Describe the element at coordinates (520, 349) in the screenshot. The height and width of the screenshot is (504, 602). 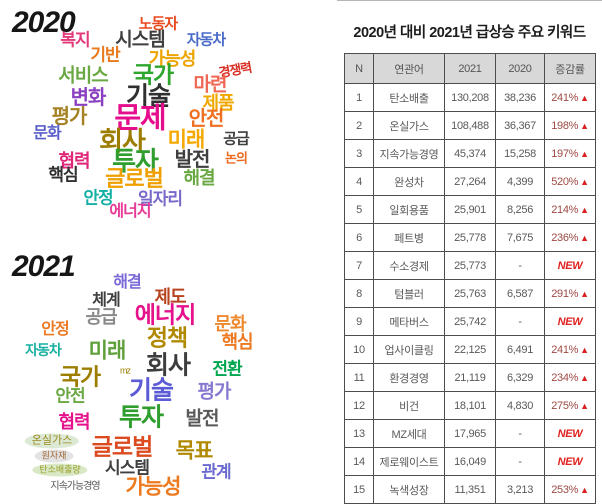
I see `value-2020-cell: 6,491` at that location.